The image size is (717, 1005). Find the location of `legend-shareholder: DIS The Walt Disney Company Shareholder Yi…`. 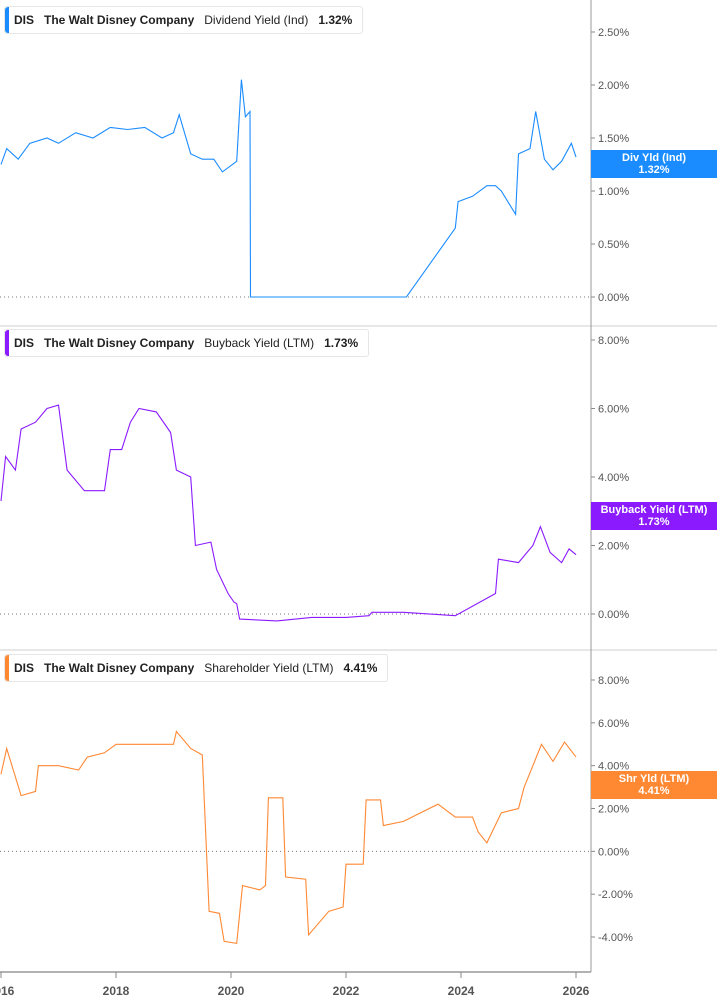

legend-shareholder: DIS The Walt Disney Company Shareholder Yi… is located at coordinates (196, 668).